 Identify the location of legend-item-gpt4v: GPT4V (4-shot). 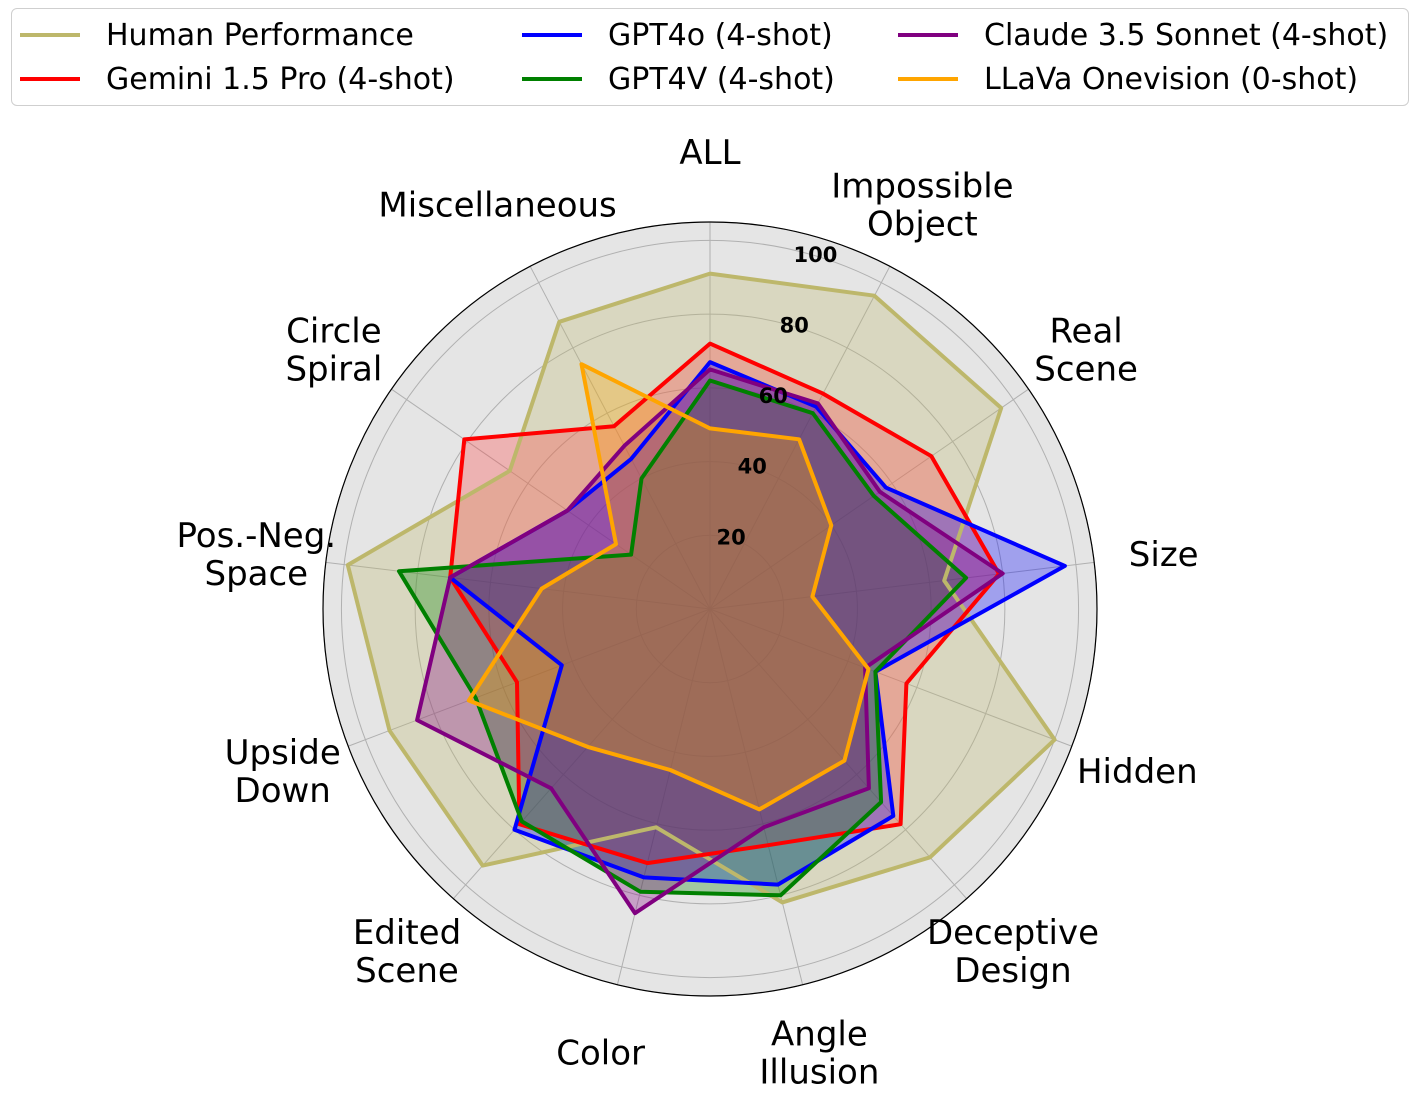
(678, 79).